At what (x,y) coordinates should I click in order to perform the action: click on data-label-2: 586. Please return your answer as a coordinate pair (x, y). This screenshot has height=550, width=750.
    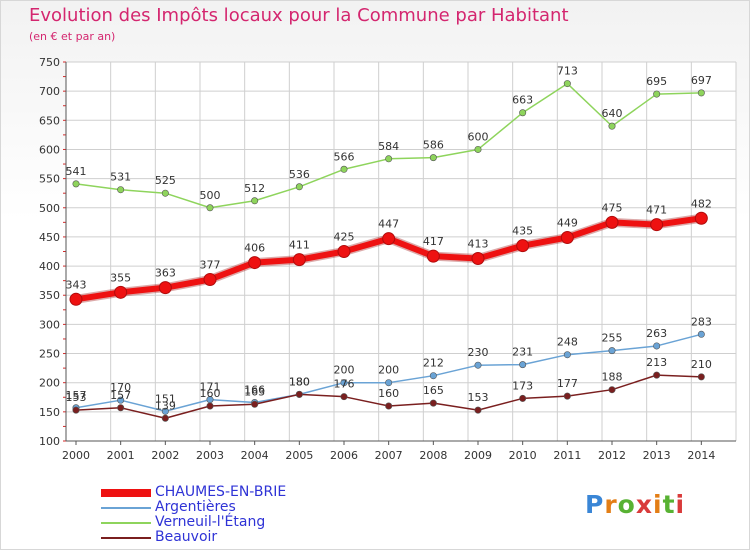
    Looking at the image, I should click on (433, 145).